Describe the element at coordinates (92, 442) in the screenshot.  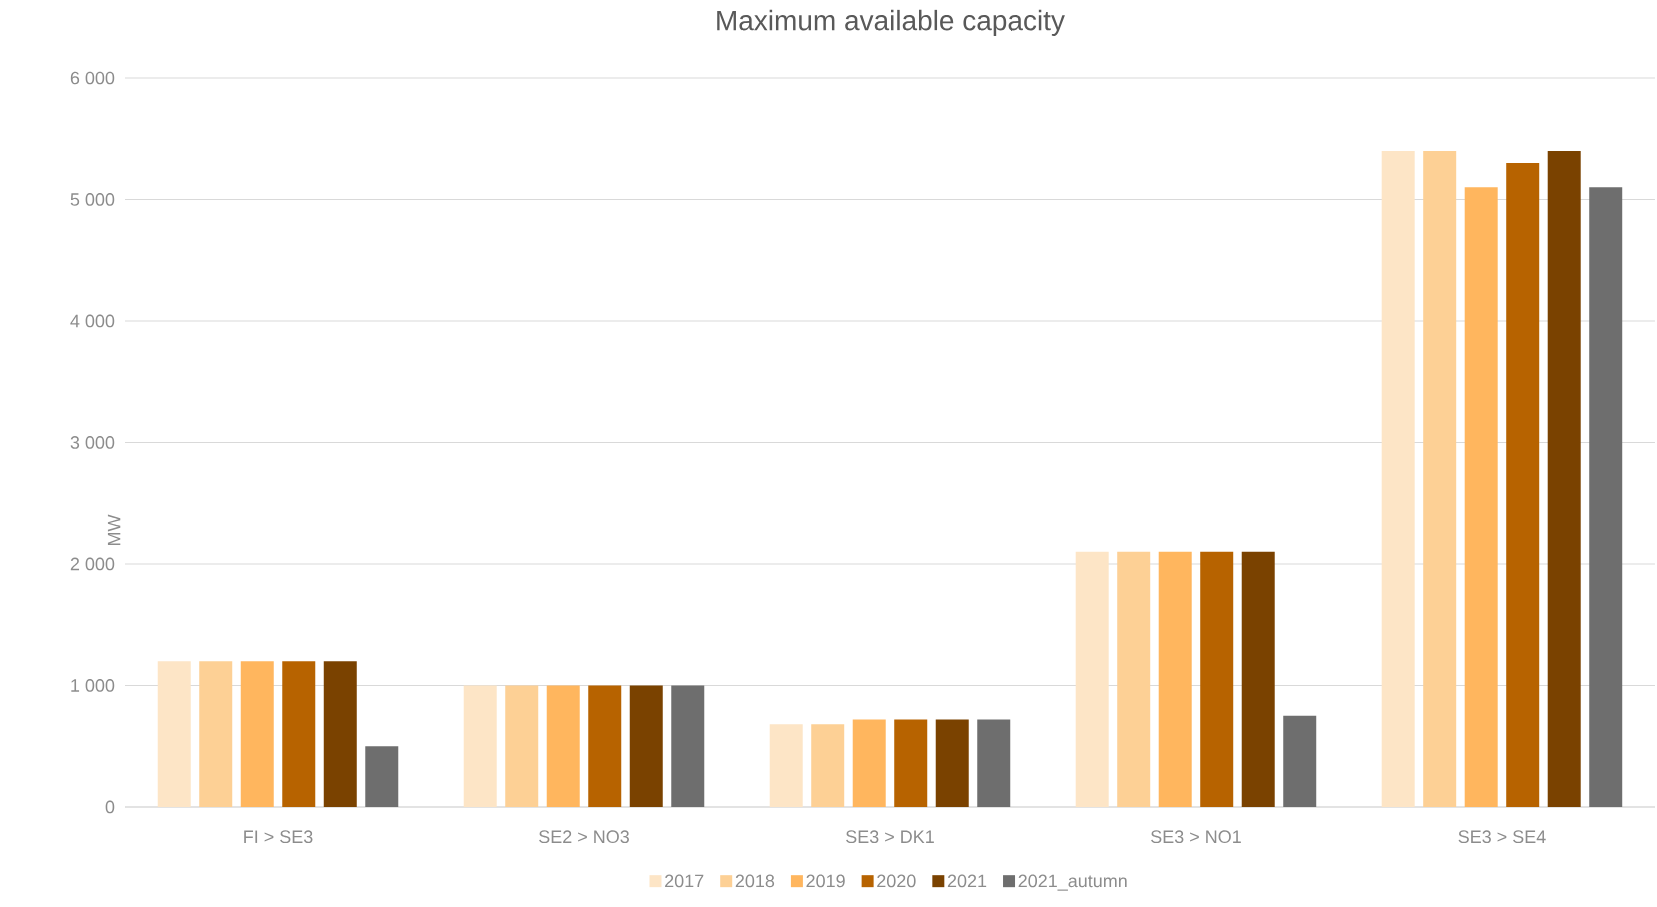
I see `y-tick-label: 3 000` at that location.